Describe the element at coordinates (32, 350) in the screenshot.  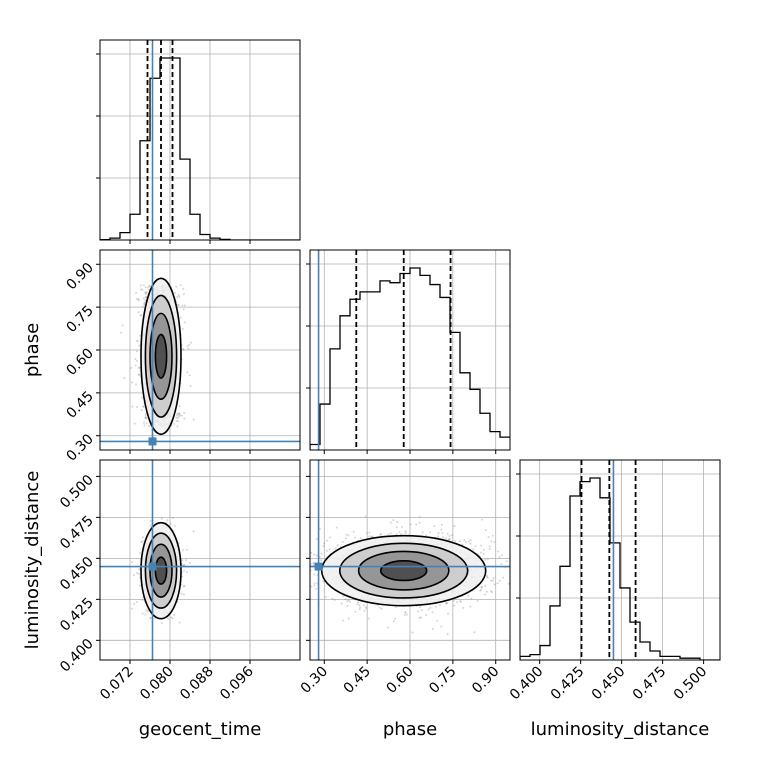
I see `y-axis-label-phase: phase` at that location.